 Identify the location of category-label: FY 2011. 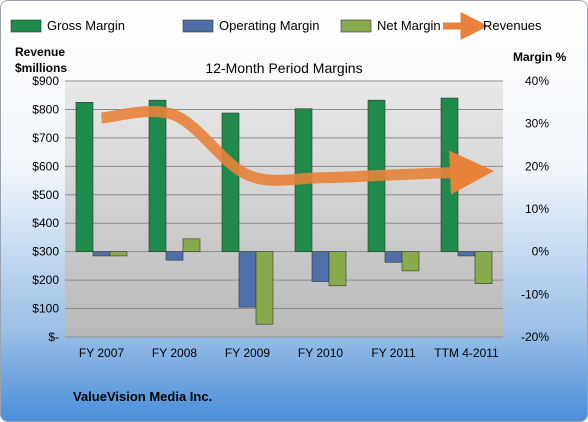
(393, 353).